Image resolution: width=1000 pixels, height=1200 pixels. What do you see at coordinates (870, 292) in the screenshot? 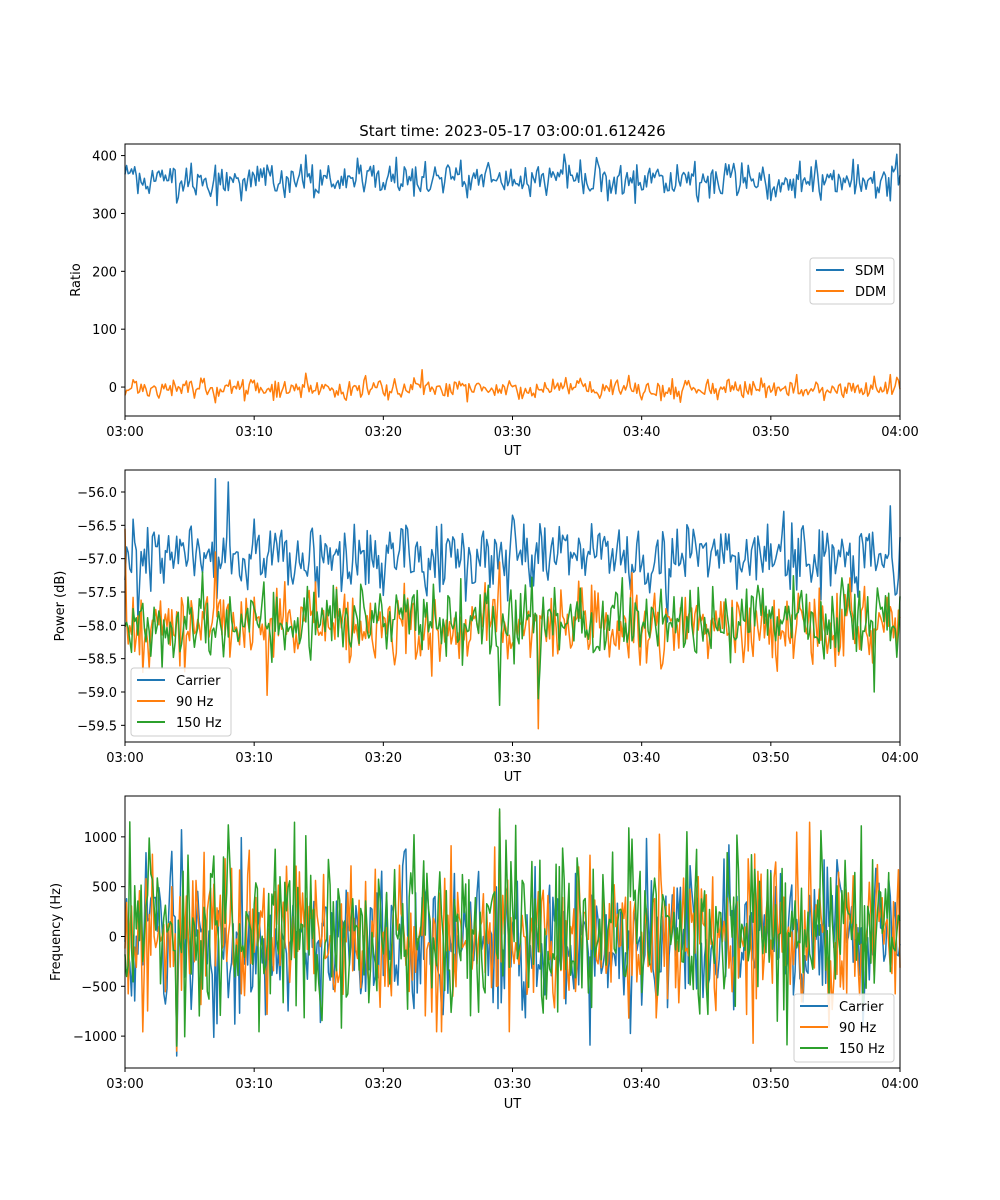
I see `legend-label: DDM` at bounding box center [870, 292].